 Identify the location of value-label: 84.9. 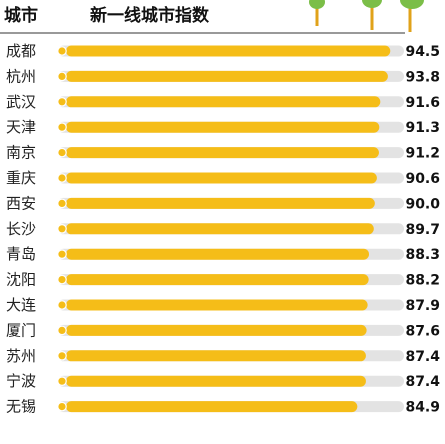
(422, 408).